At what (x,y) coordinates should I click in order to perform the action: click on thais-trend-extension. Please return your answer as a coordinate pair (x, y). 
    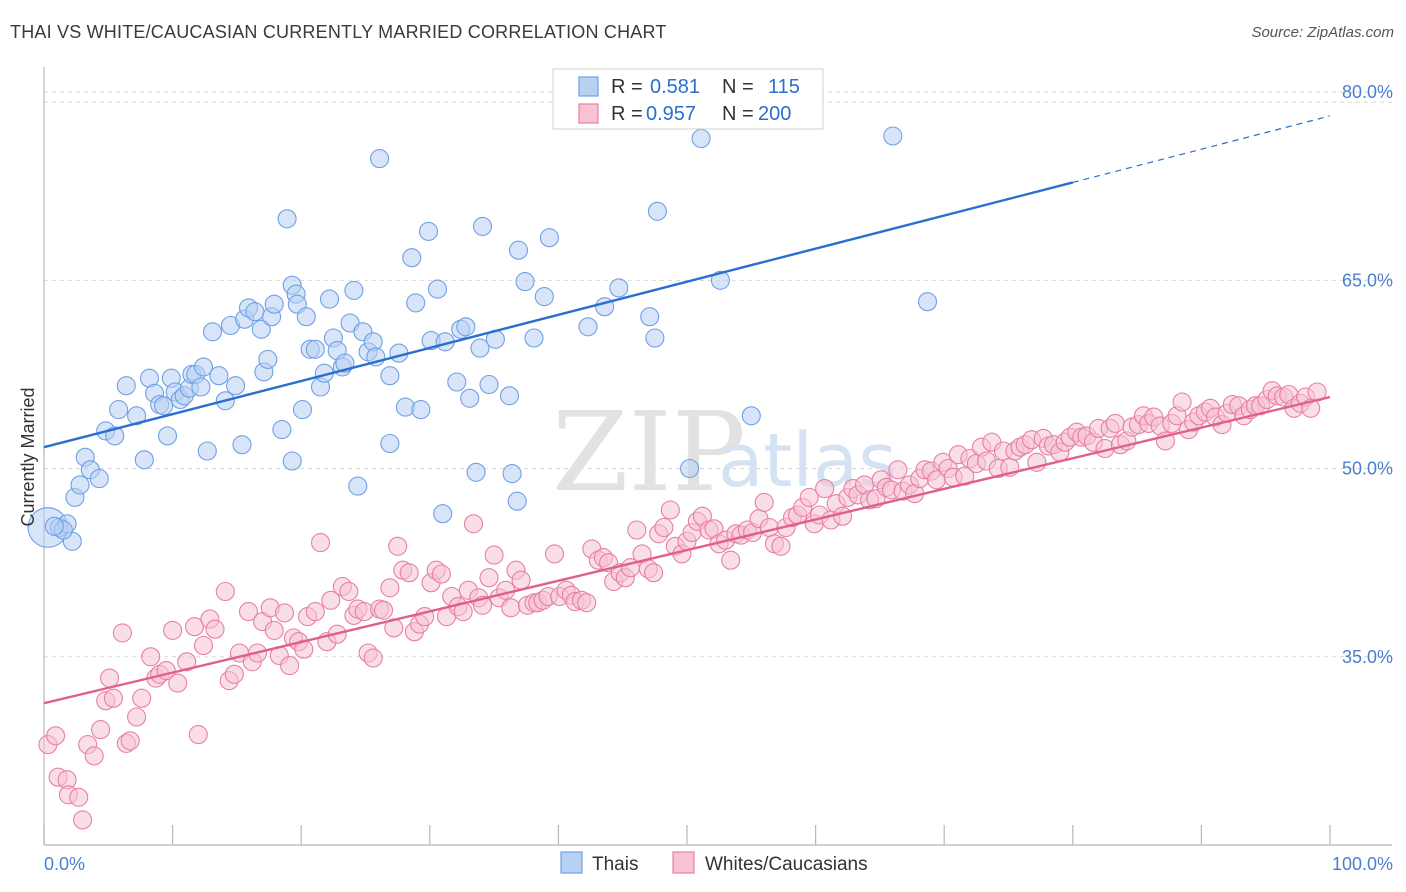
    Looking at the image, I should click on (1201, 149).